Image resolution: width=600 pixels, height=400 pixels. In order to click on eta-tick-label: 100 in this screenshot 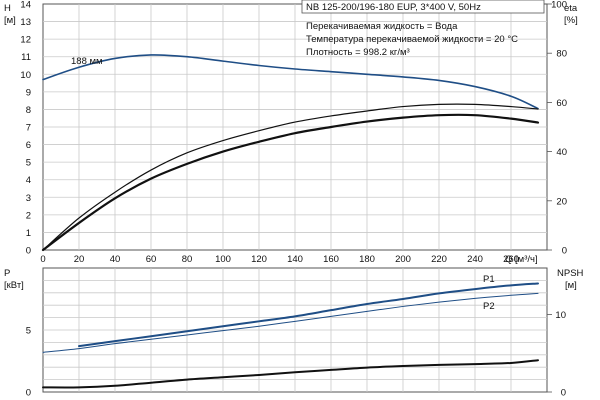, I will do `click(559, 5)`.